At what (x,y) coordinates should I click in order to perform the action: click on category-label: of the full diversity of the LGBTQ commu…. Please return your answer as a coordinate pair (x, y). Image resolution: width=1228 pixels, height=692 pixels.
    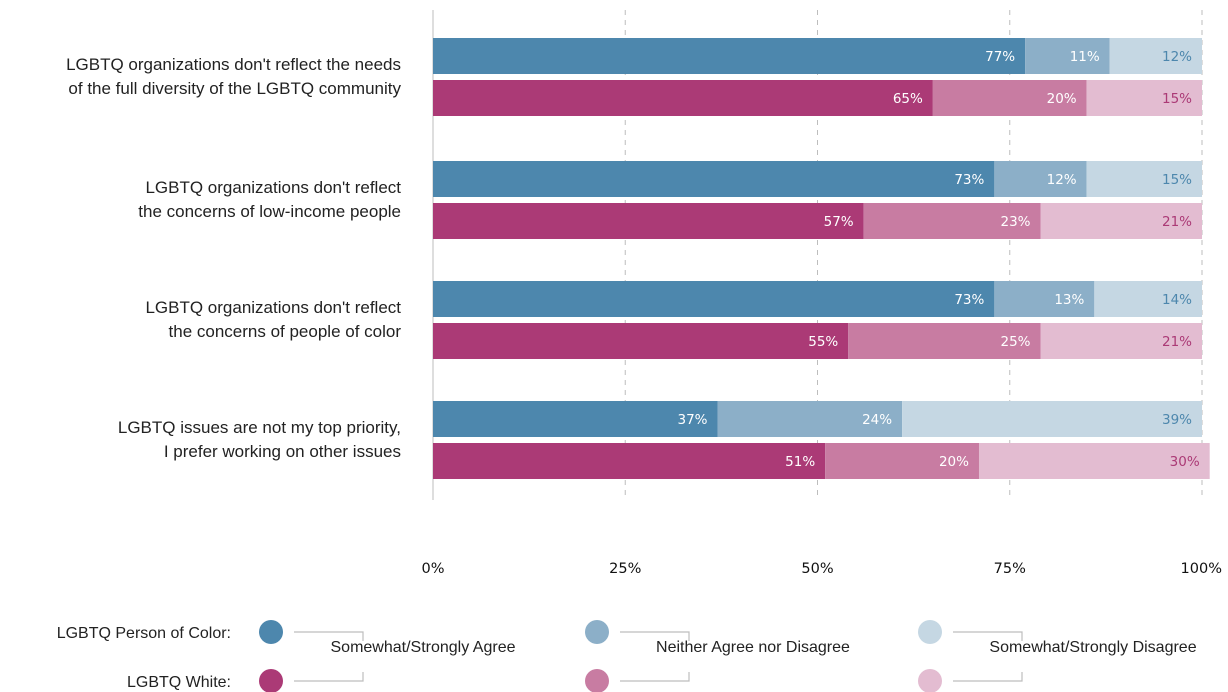
    Looking at the image, I should click on (234, 88).